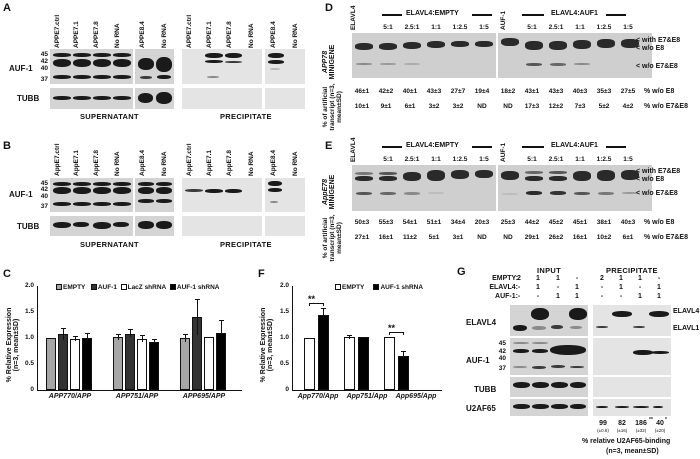 The image size is (700, 459). Describe the element at coordinates (424, 55) in the screenshot. I see `gel-elavl4-empty` at that location.